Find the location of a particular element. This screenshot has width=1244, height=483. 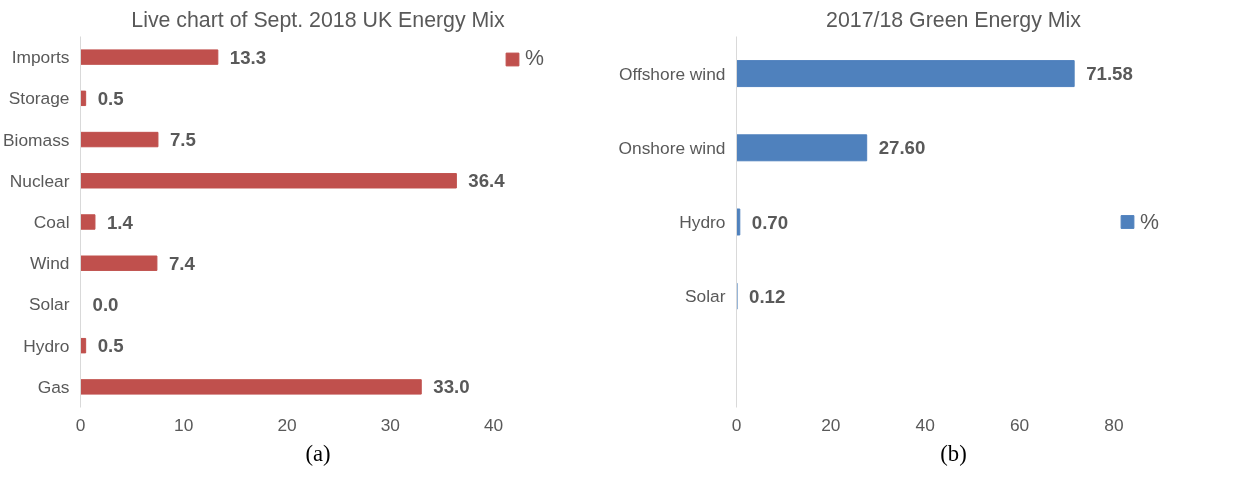

data-label: 71.58 is located at coordinates (1109, 74).